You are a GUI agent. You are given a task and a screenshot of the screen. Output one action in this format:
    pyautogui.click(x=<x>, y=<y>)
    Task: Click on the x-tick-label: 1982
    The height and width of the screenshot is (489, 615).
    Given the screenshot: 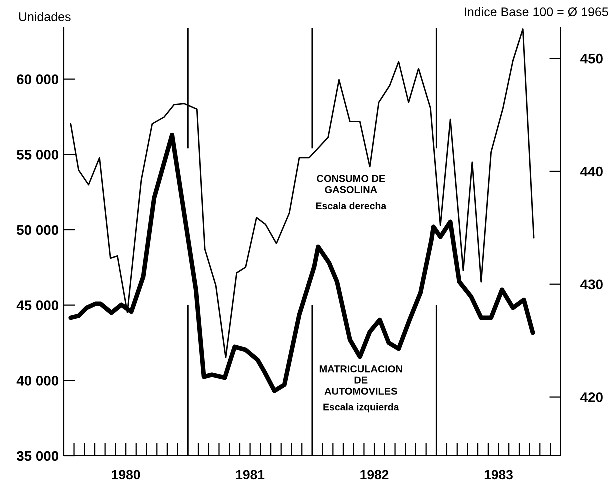 What is the action you would take?
    pyautogui.click(x=374, y=475)
    